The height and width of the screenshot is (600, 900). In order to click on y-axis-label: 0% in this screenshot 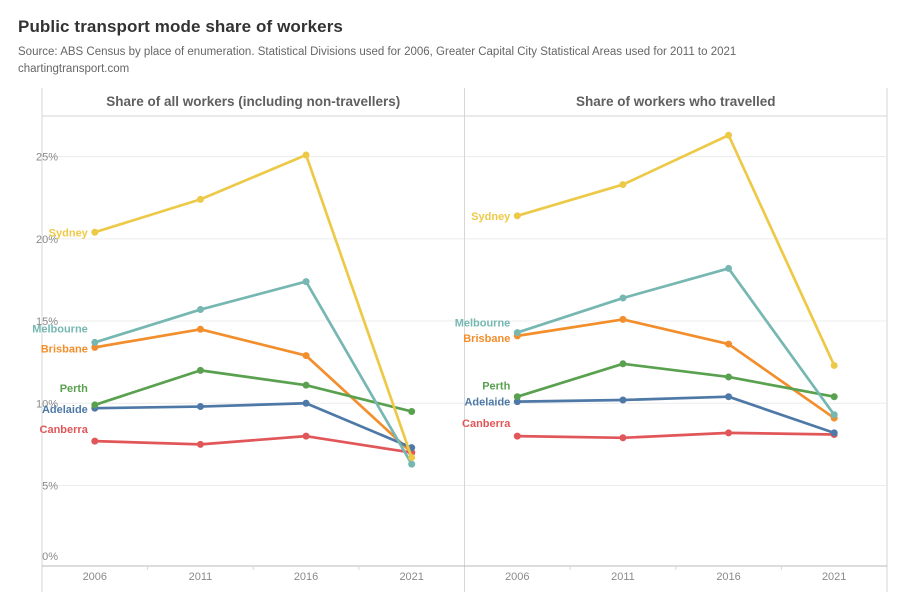, I will do `click(50, 557)`.